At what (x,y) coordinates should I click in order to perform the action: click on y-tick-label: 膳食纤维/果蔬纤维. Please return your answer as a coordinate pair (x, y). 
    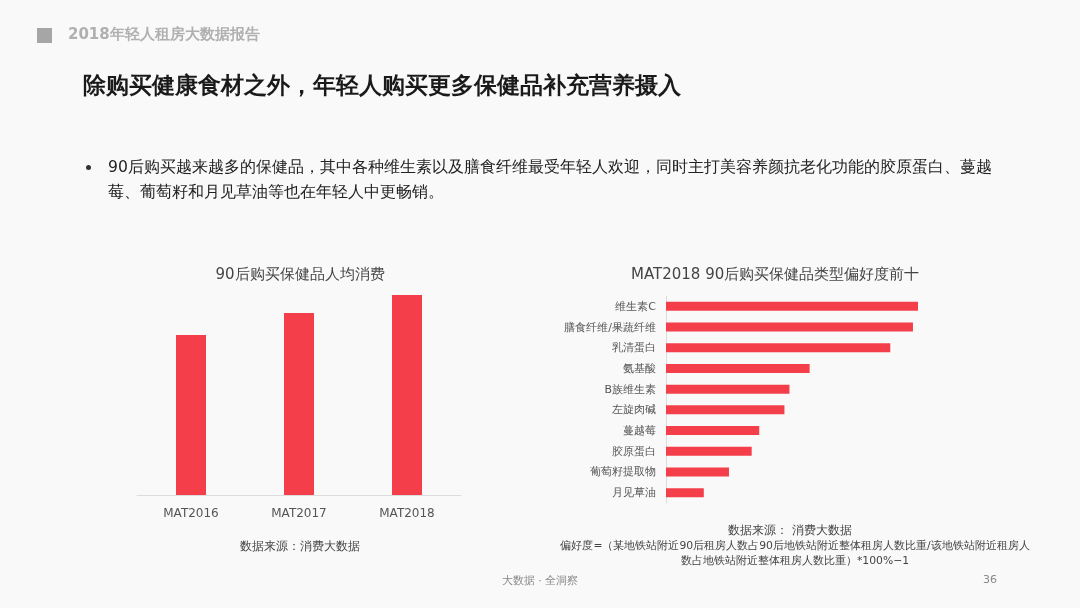
    Looking at the image, I should click on (610, 327).